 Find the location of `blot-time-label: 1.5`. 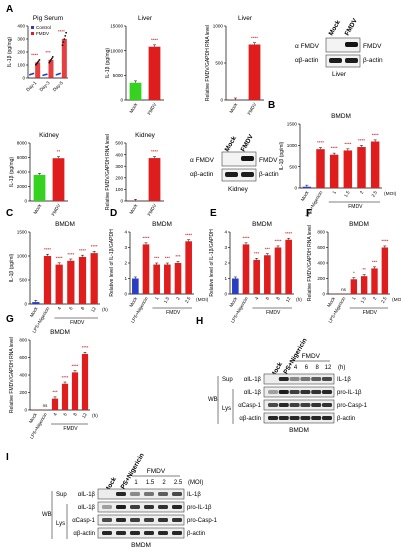

blot-time-label: 1.5 is located at coordinates (150, 483).